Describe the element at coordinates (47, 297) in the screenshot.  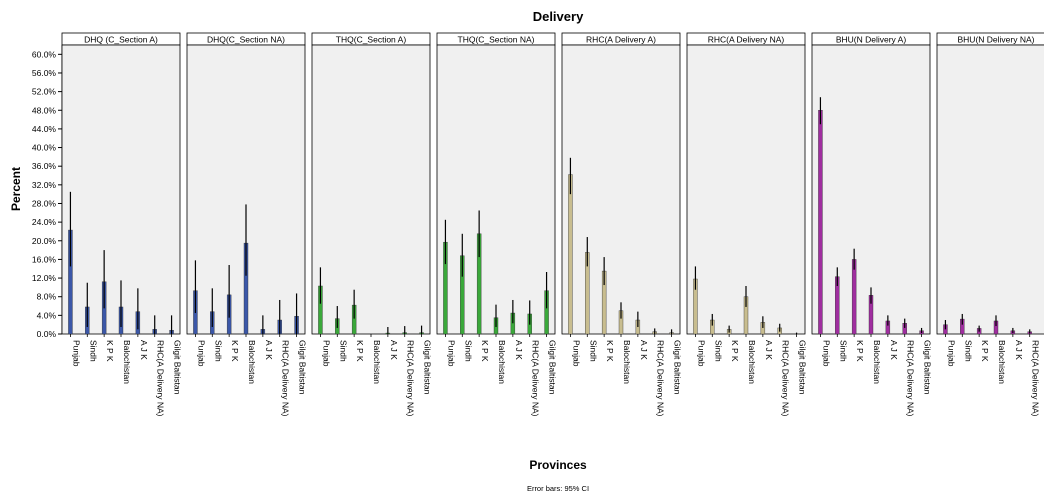
I see `y-tick-label: 8.0%` at that location.